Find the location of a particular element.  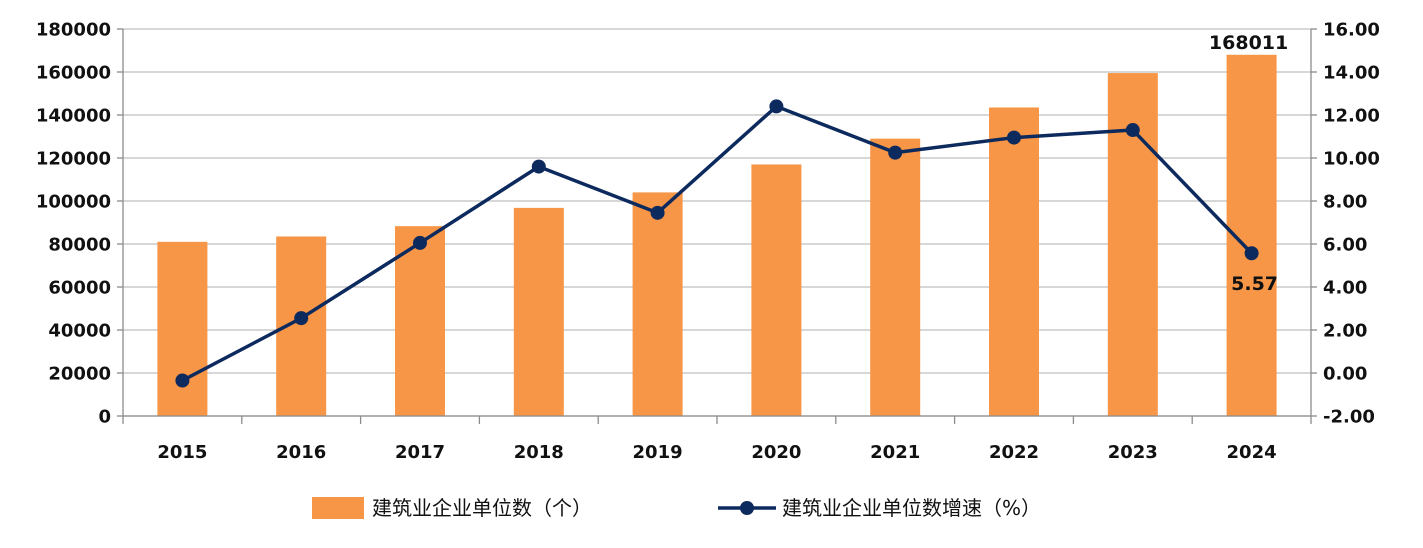

bar-data-label: 168011 is located at coordinates (1248, 43).